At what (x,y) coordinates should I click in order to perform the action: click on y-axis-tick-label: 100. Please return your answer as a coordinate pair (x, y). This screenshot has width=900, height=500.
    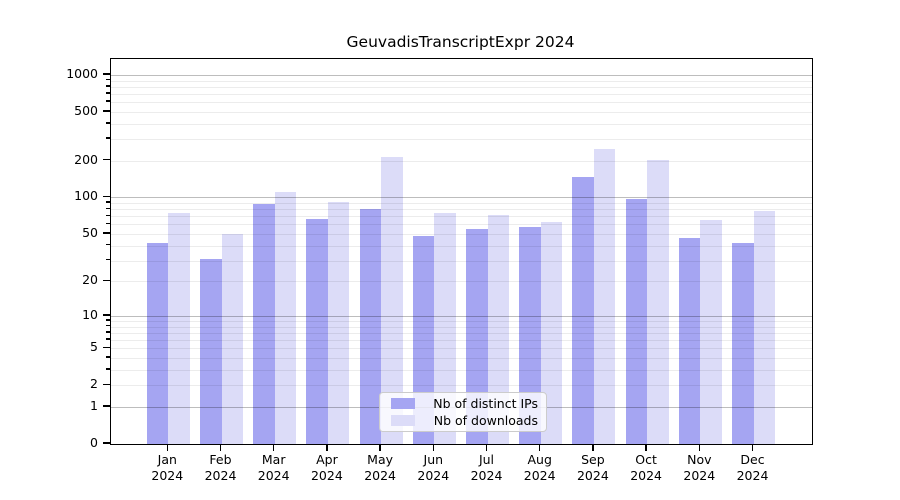
    Looking at the image, I should click on (86, 196).